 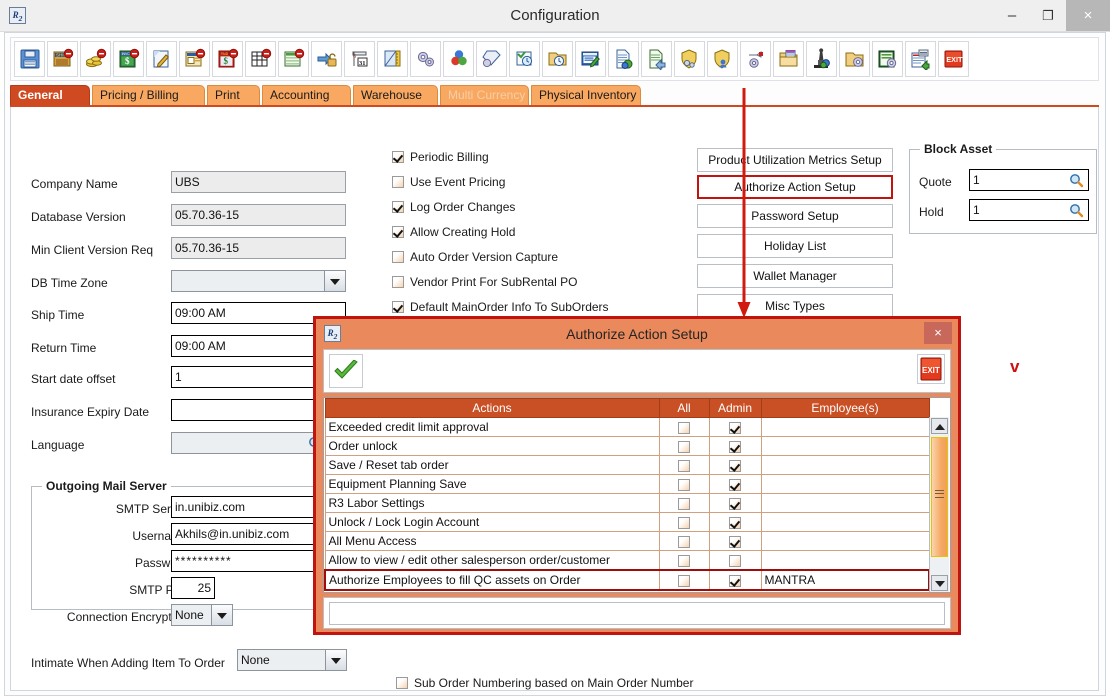 I want to click on dialog-exit-button: EXIT, so click(x=931, y=369).